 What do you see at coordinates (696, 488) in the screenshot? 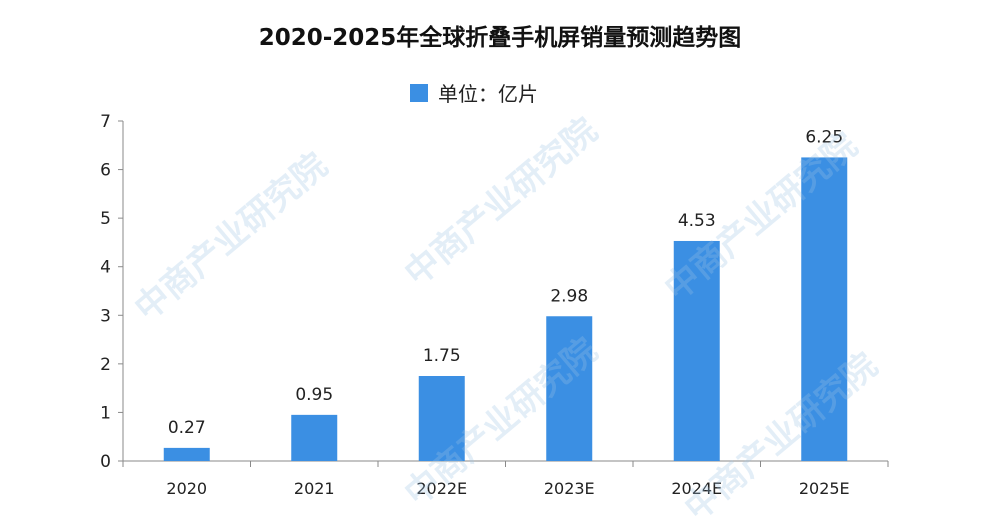
I see `x-tick-label: 2024E` at bounding box center [696, 488].